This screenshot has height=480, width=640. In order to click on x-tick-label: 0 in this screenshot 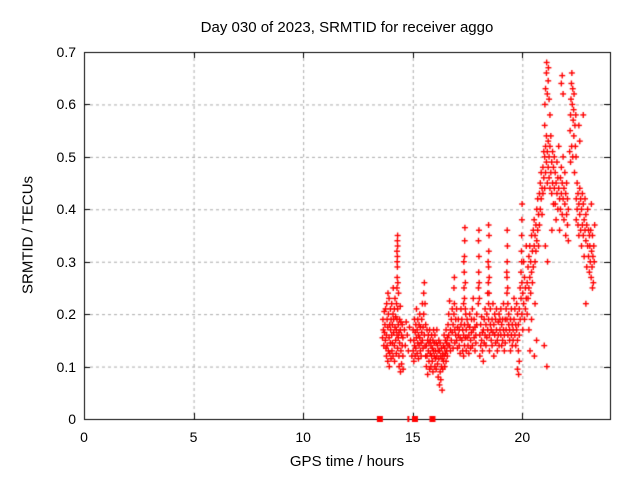, I will do `click(84, 437)`.